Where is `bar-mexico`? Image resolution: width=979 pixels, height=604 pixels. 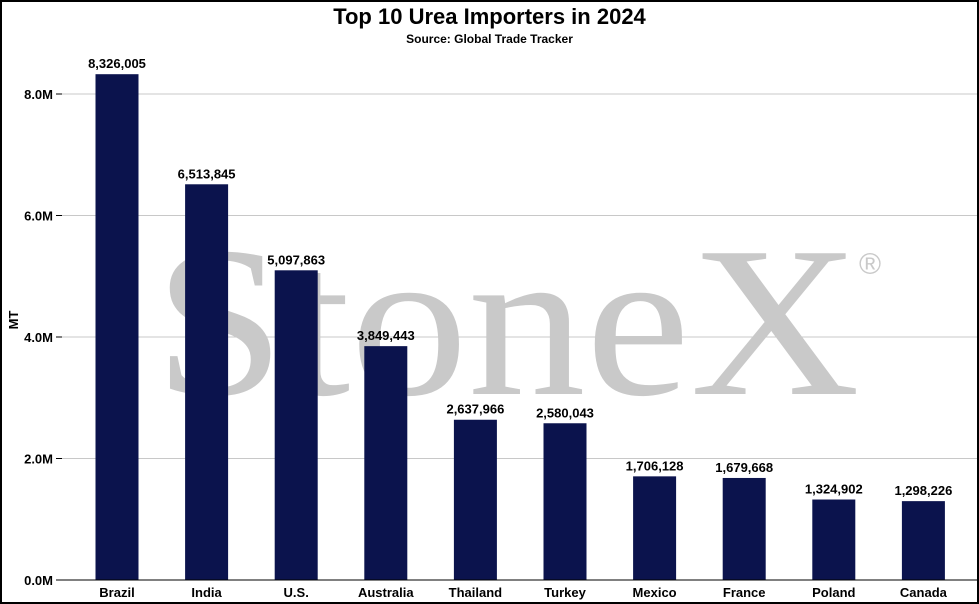
bar-mexico is located at coordinates (655, 528).